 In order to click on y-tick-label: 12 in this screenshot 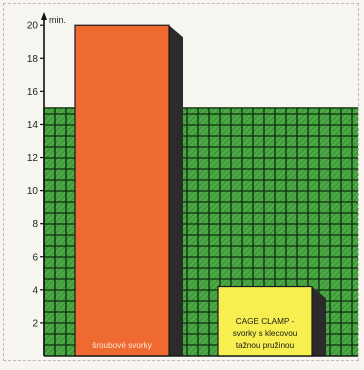, I will do `click(33, 158)`.